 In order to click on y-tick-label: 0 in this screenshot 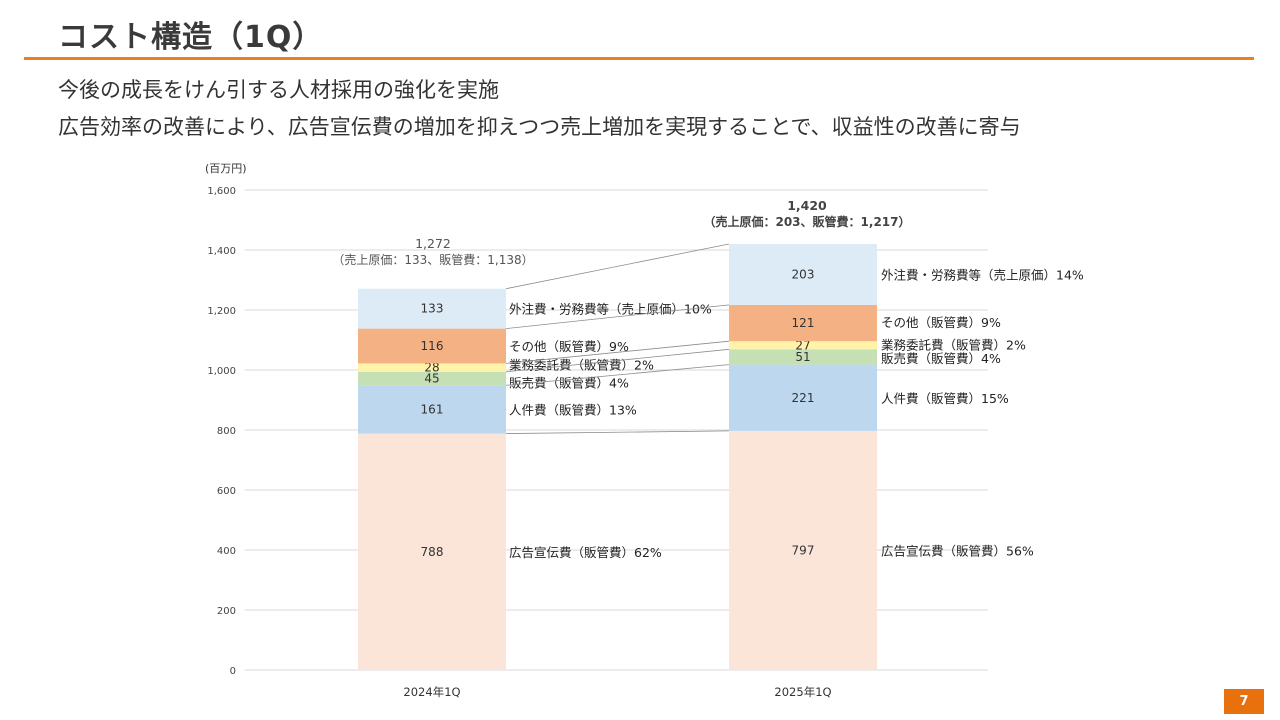, I will do `click(233, 671)`.